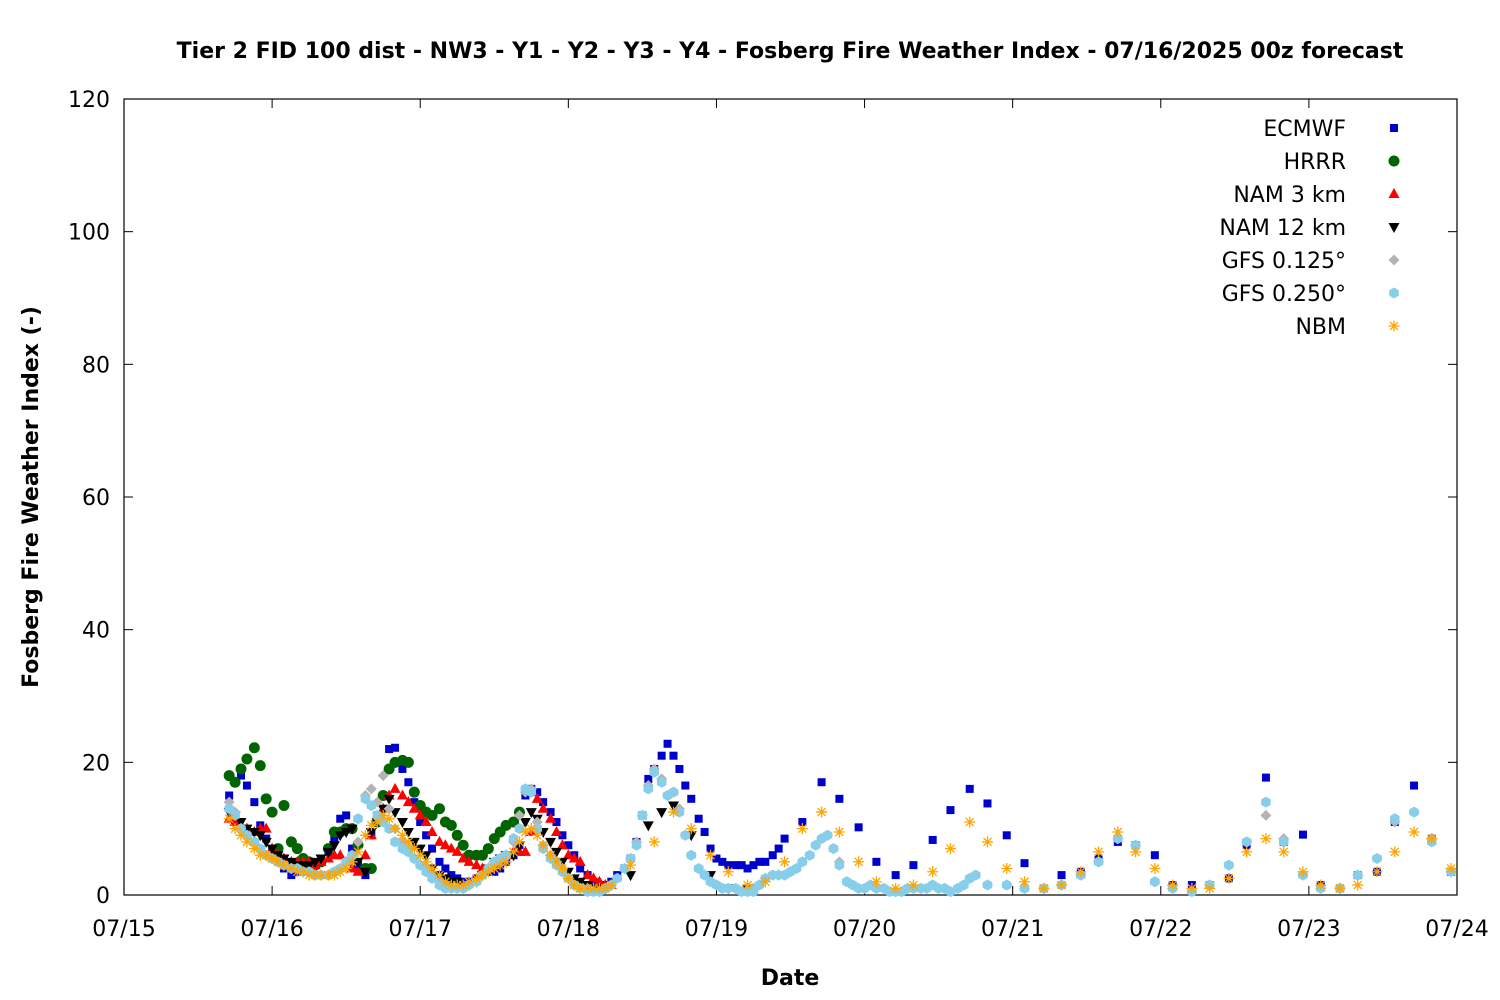 The height and width of the screenshot is (1000, 1500). I want to click on y-axis-label: Fosberg Fire Weather Index (-), so click(31, 497).